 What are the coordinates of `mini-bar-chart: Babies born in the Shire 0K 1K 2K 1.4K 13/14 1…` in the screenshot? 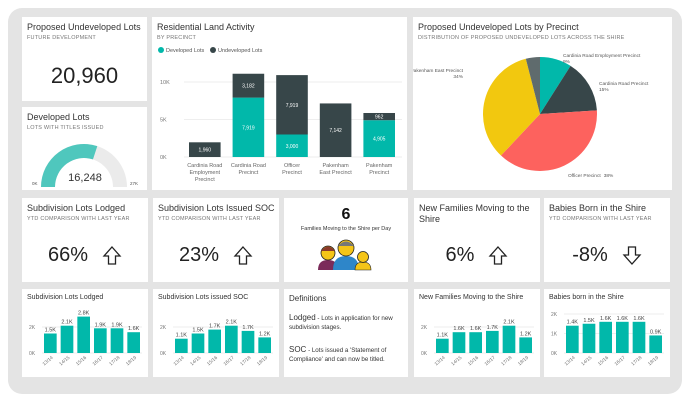 It's located at (607, 333).